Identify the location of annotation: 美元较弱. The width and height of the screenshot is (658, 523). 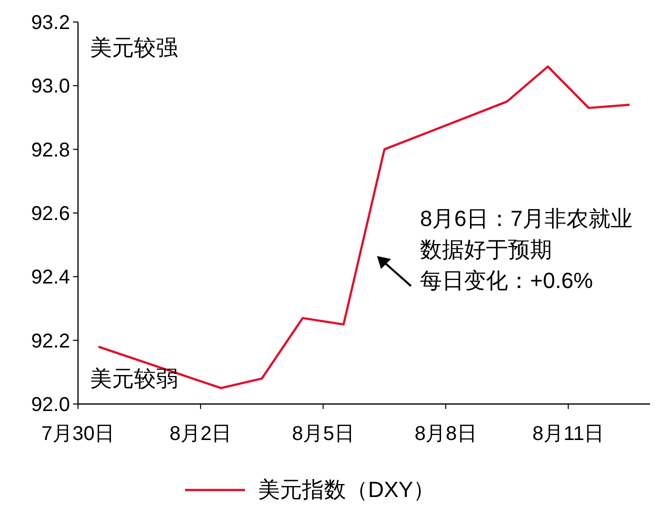
(134, 378).